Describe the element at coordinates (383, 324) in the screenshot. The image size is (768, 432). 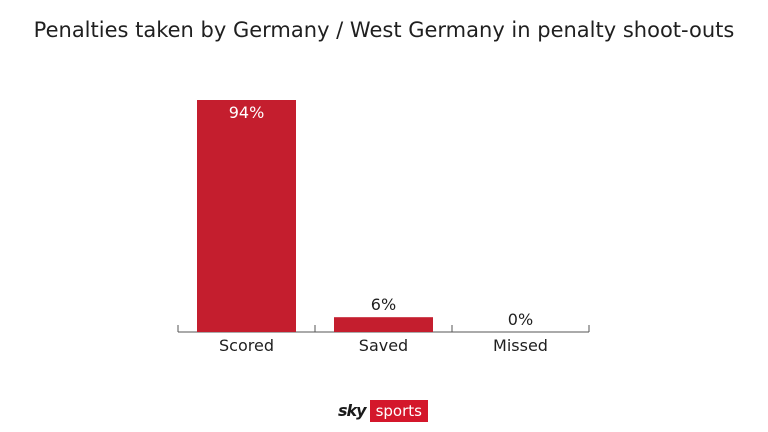
I see `bar-saved` at that location.